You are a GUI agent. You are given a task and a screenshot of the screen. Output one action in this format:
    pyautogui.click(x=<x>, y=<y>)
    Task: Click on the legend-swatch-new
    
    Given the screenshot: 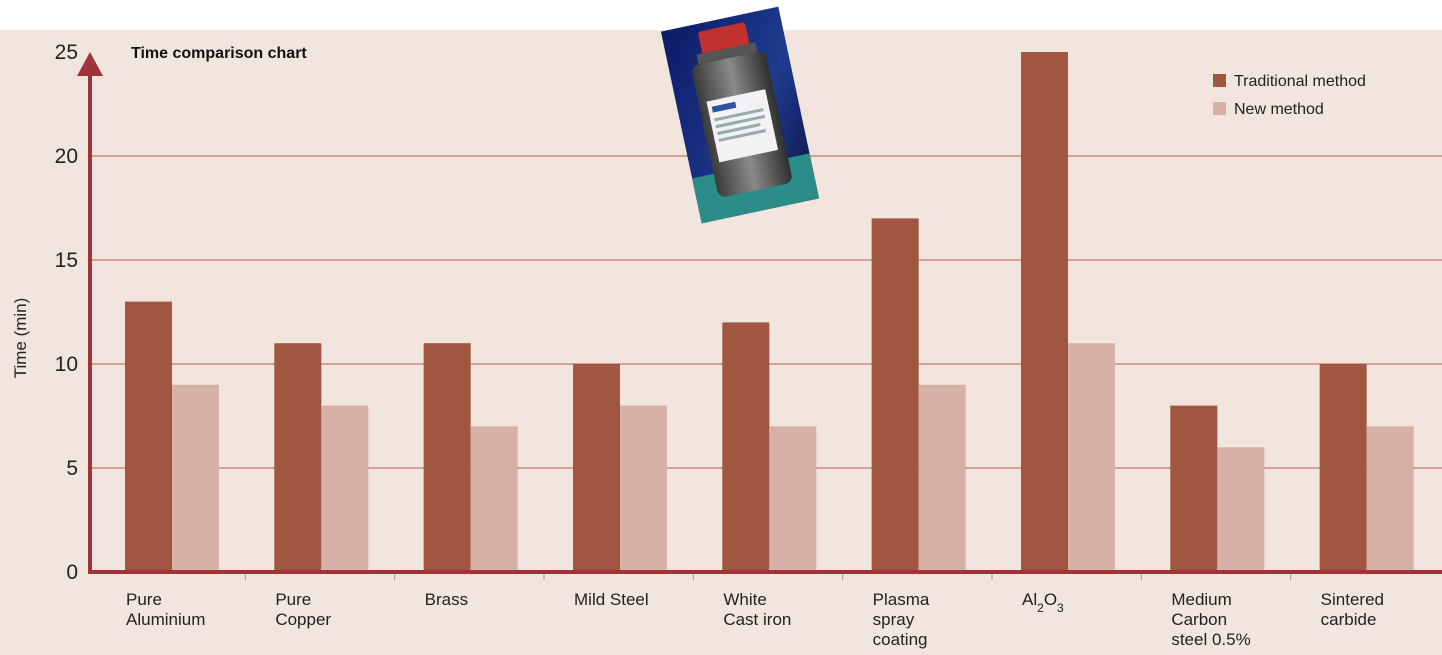 What is the action you would take?
    pyautogui.click(x=1219, y=108)
    